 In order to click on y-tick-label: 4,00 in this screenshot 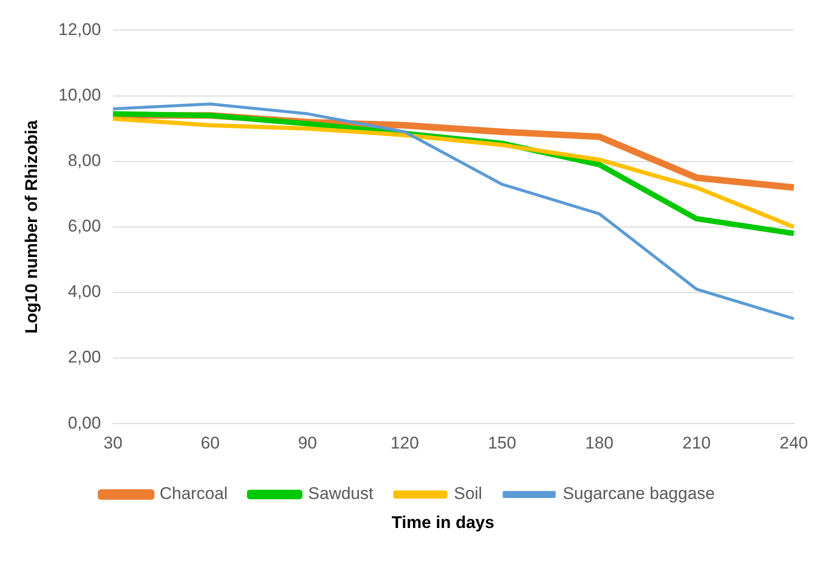, I will do `click(84, 292)`.